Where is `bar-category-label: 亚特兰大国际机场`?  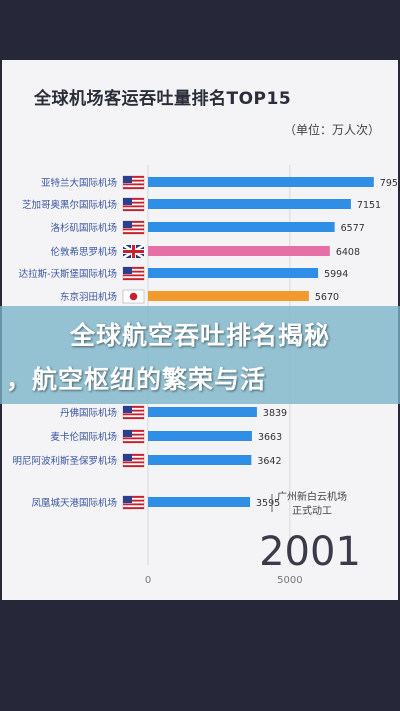
bar-category-label: 亚特兰大国际机场 is located at coordinates (79, 183).